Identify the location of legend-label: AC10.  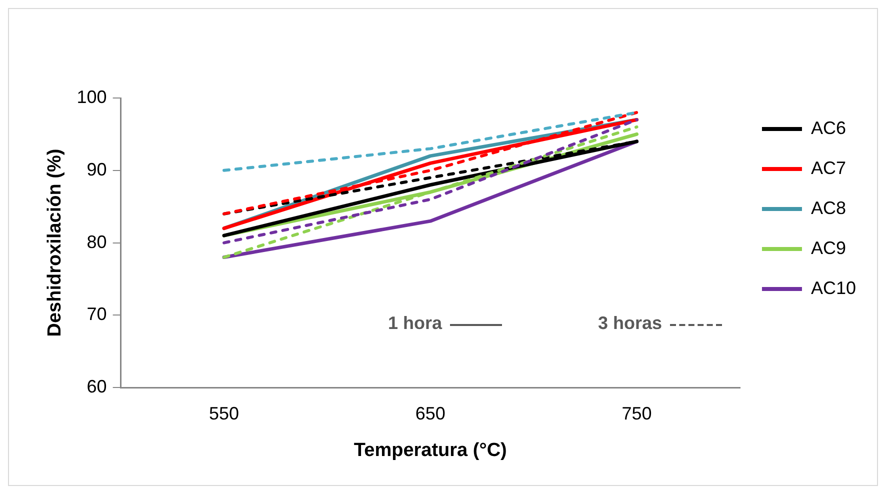
(833, 288).